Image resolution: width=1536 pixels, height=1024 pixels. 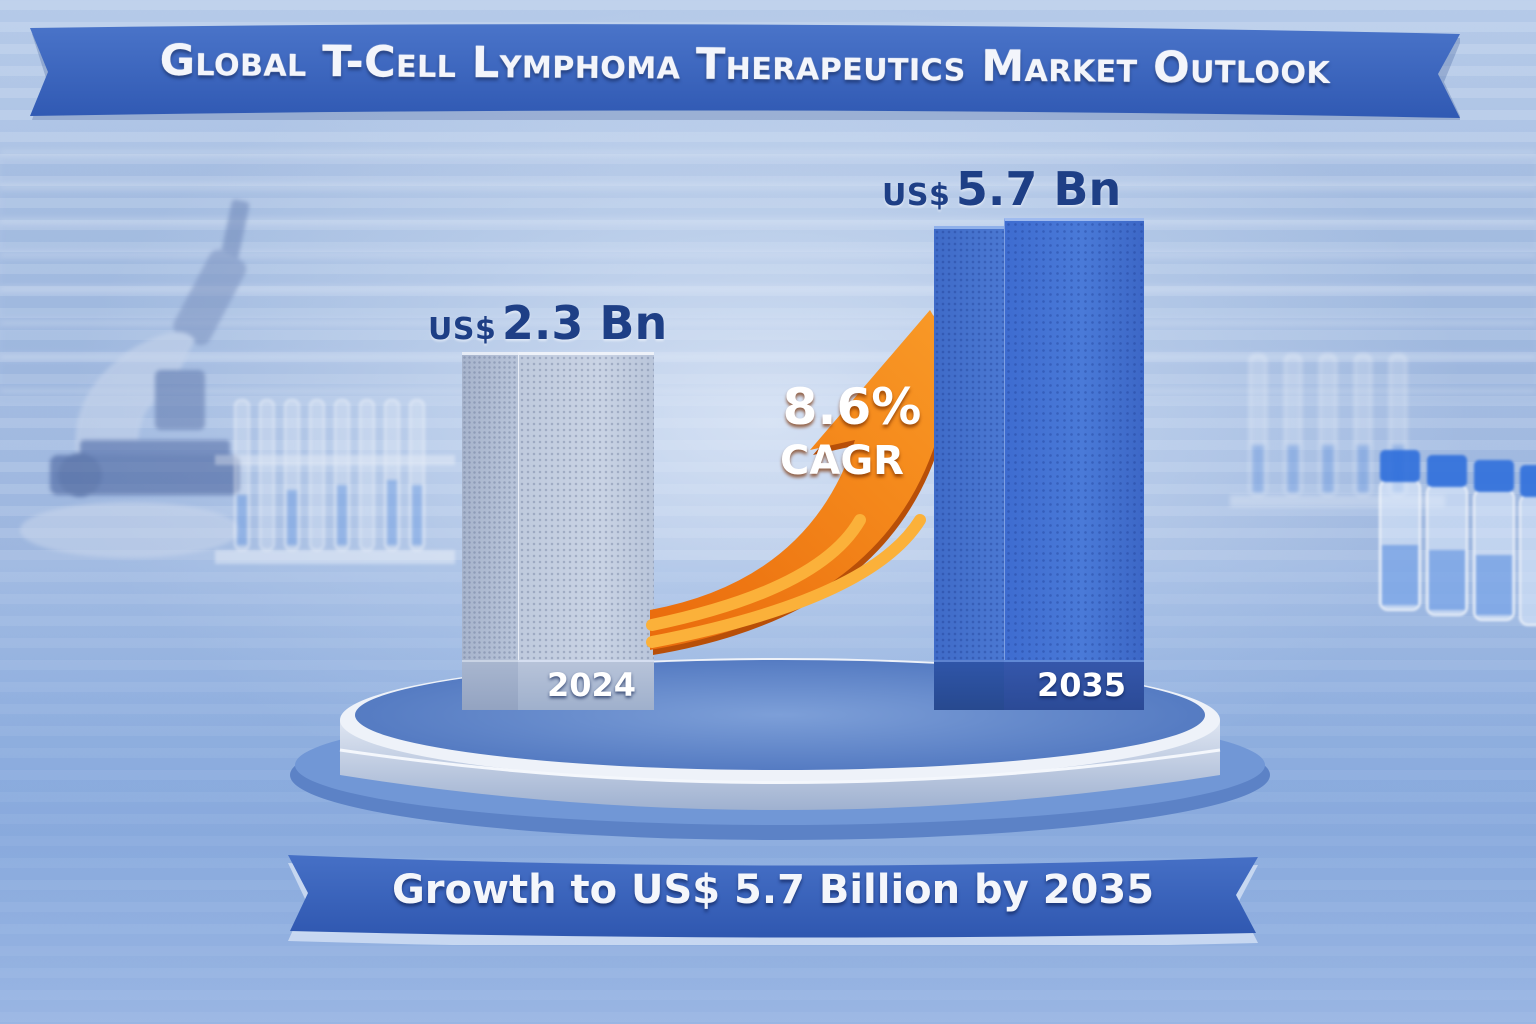 What do you see at coordinates (1002, 189) in the screenshot?
I see `value-label-2035: US$ 5.7 Bn` at bounding box center [1002, 189].